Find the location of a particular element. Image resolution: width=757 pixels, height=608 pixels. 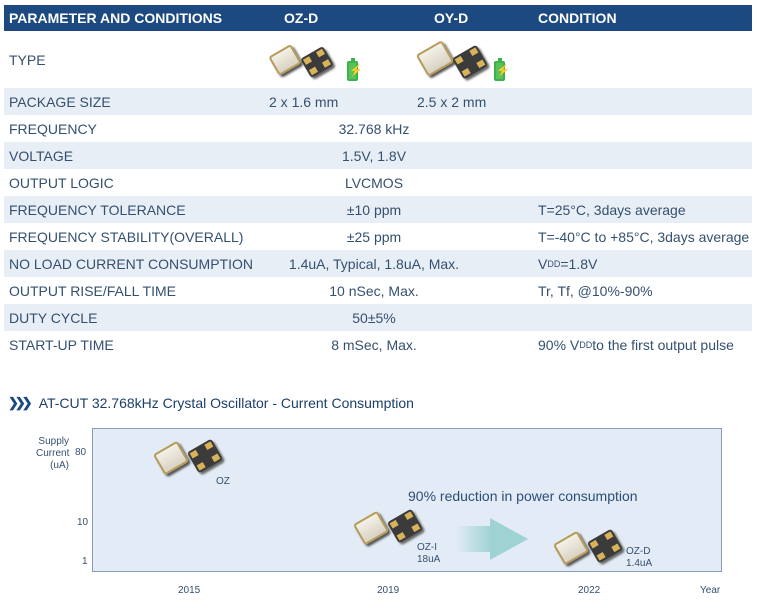

param-label: OUTPUT RISE/FALL TIME is located at coordinates (93, 290).